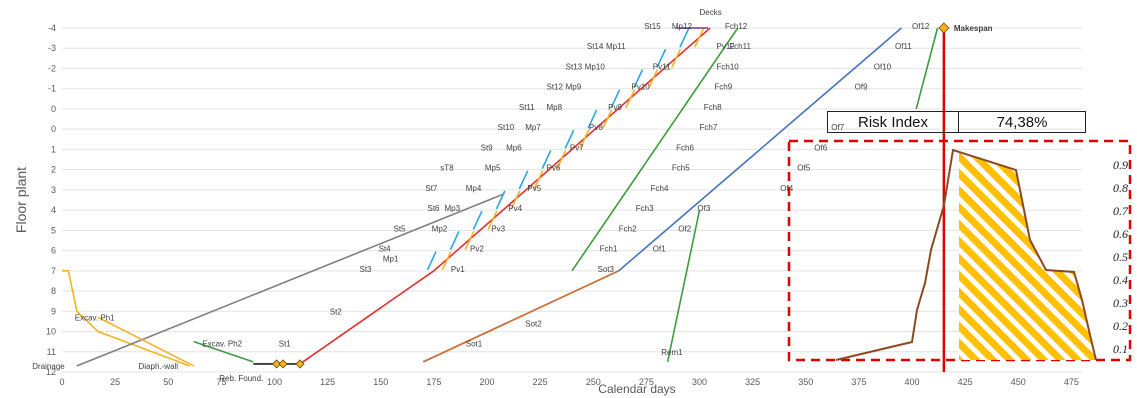 The image size is (1137, 398). I want to click on y-tick-label: 10, so click(51, 332).